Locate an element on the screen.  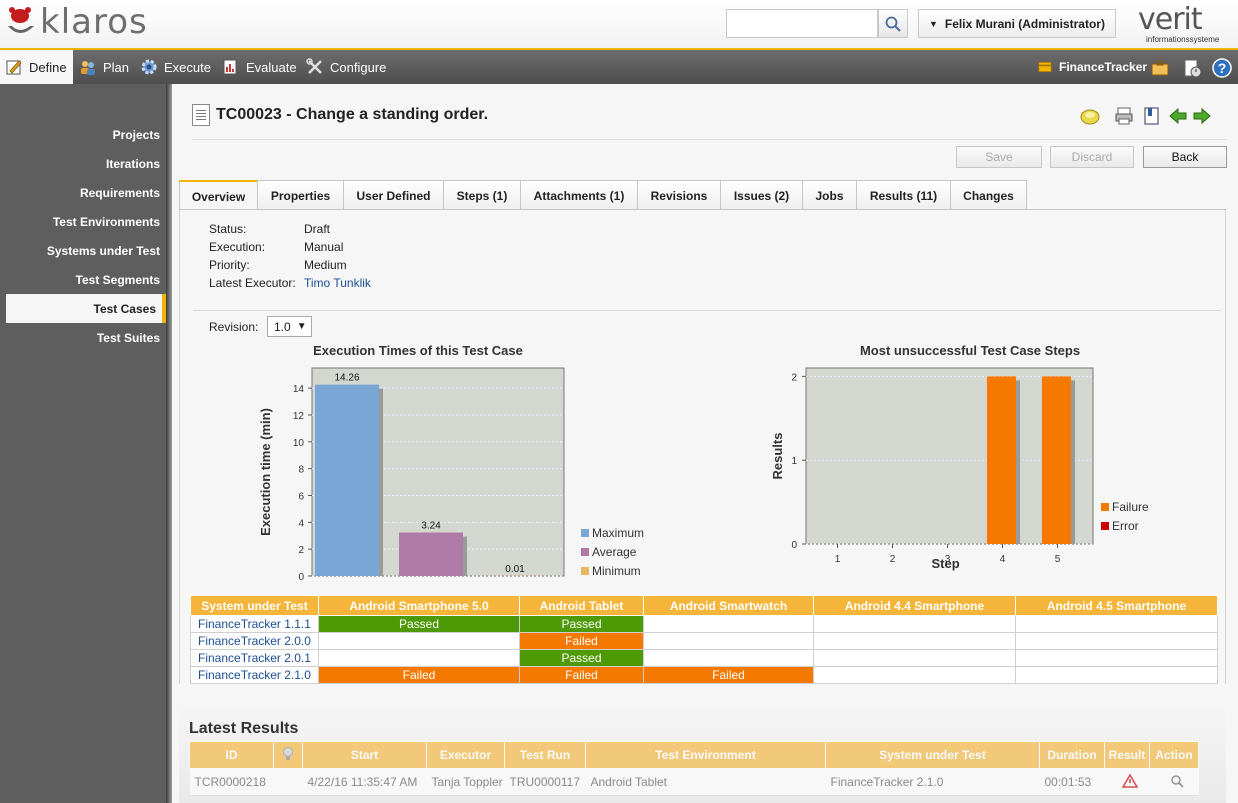
bar-failure is located at coordinates (1001, 460).